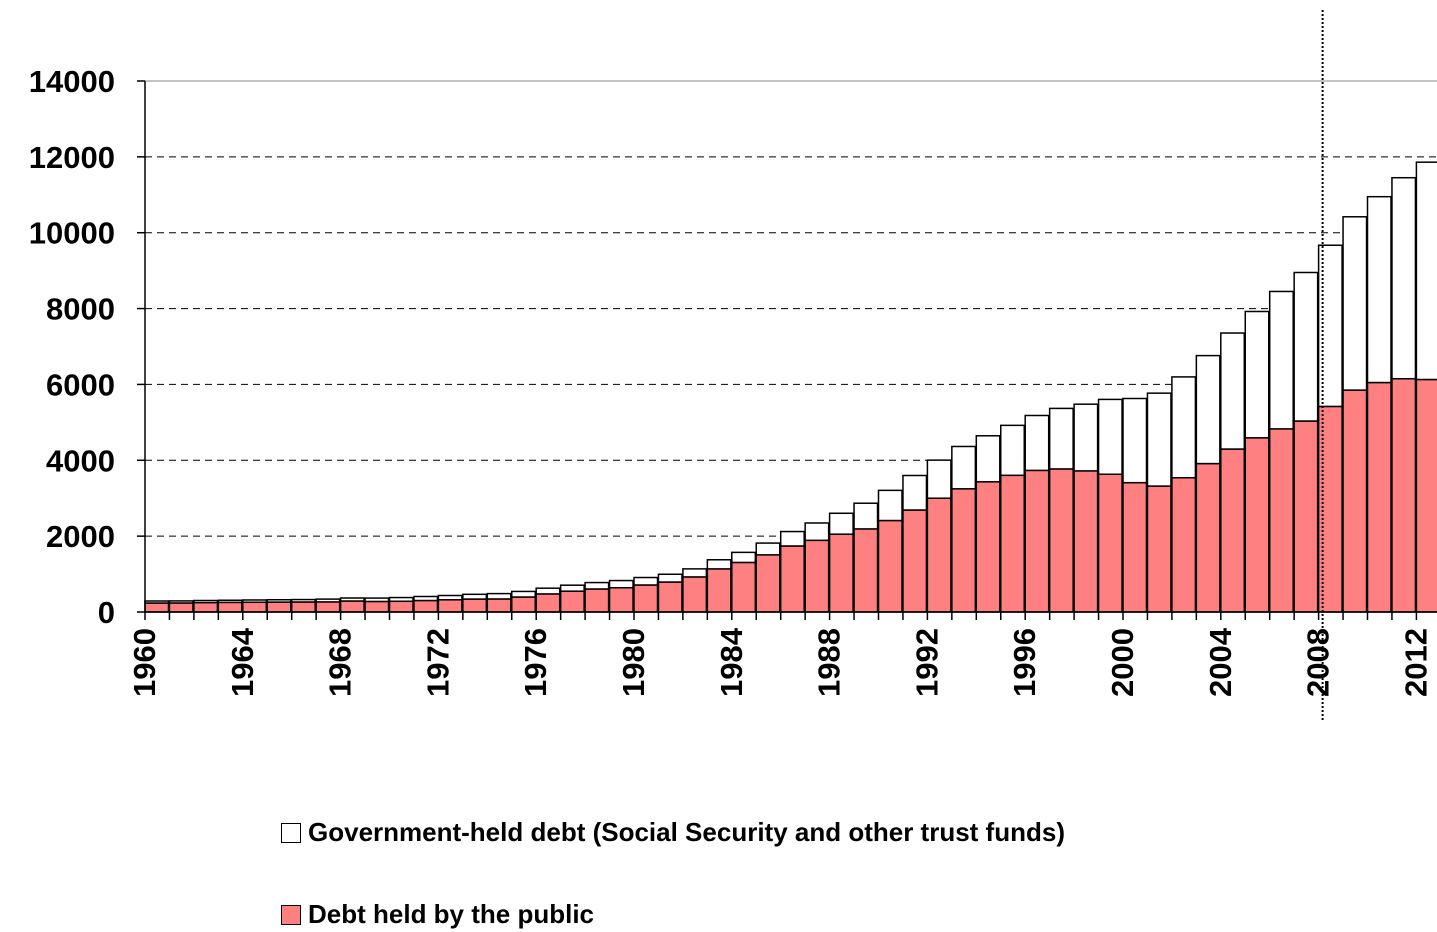  What do you see at coordinates (719, 590) in the screenshot?
I see `bar-public-1983` at bounding box center [719, 590].